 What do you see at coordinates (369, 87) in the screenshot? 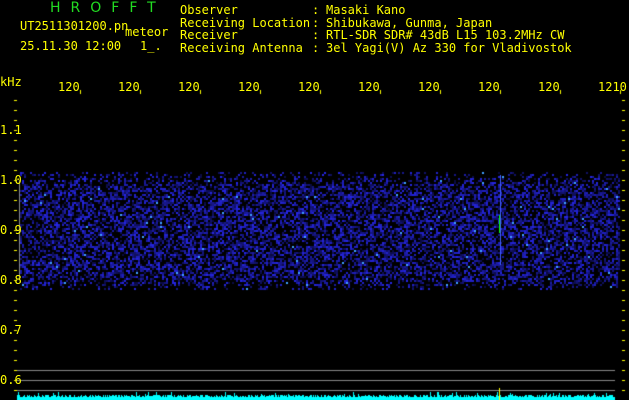
I see `x-tick-label: 1206` at bounding box center [369, 87].